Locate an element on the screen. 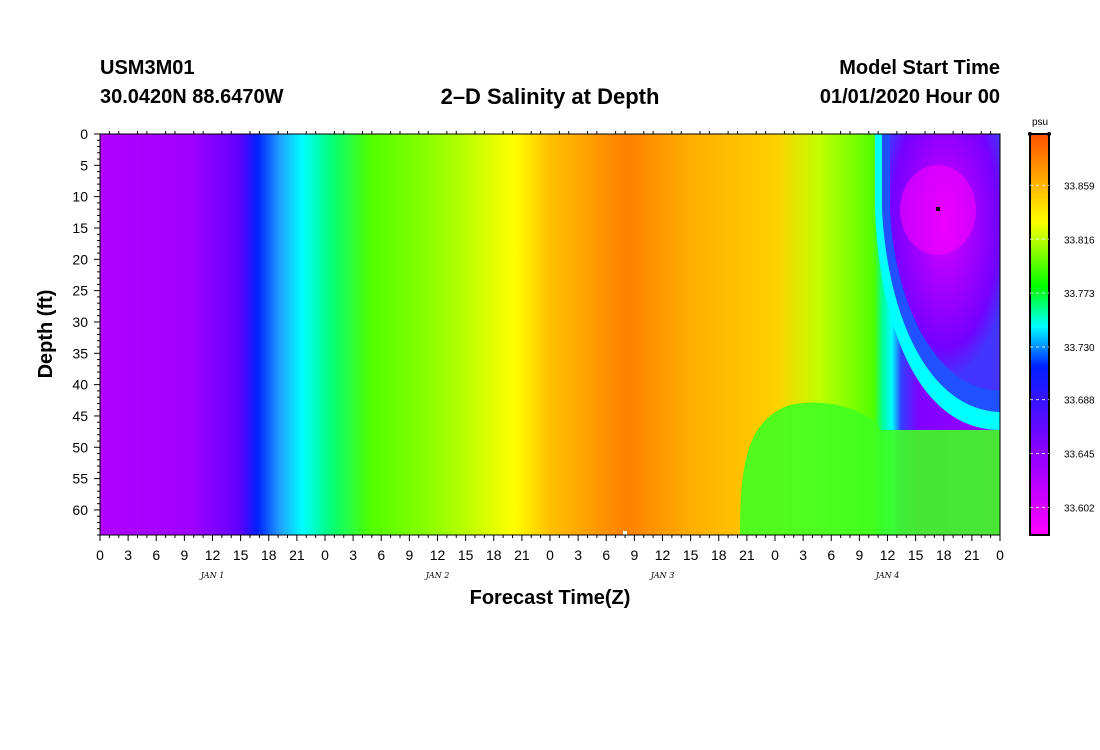  colorbar-tick-label: 33.645 is located at coordinates (1079, 455).